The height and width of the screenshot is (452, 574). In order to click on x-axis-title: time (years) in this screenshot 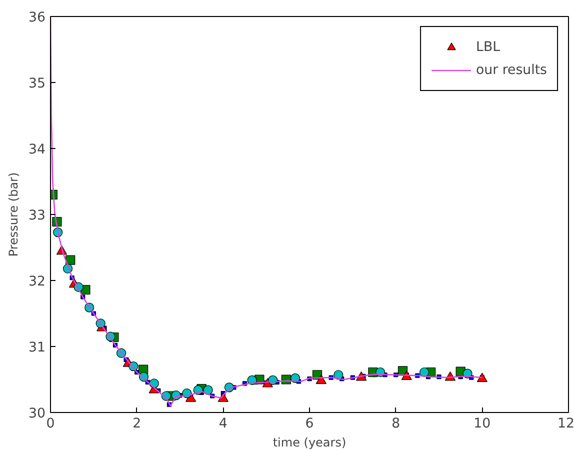, I will do `click(309, 443)`.